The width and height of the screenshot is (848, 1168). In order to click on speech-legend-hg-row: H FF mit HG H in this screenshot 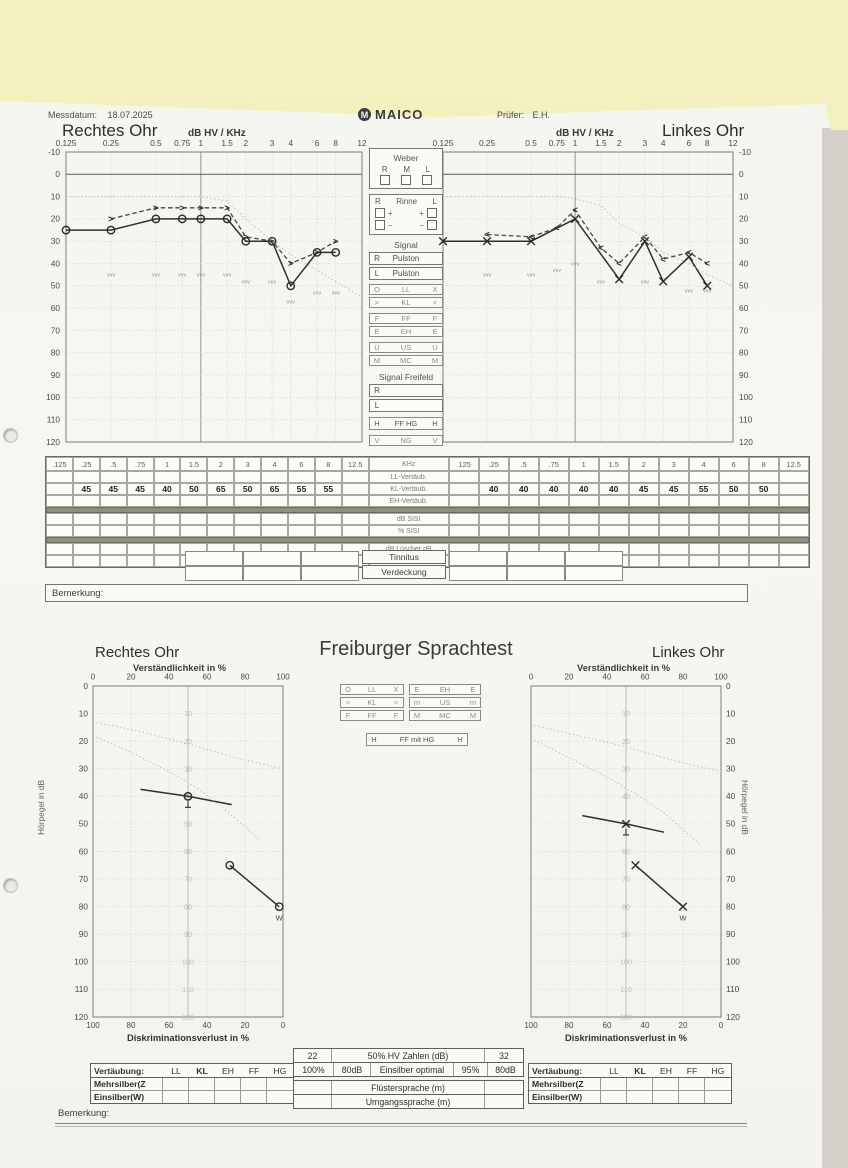, I will do `click(417, 739)`.